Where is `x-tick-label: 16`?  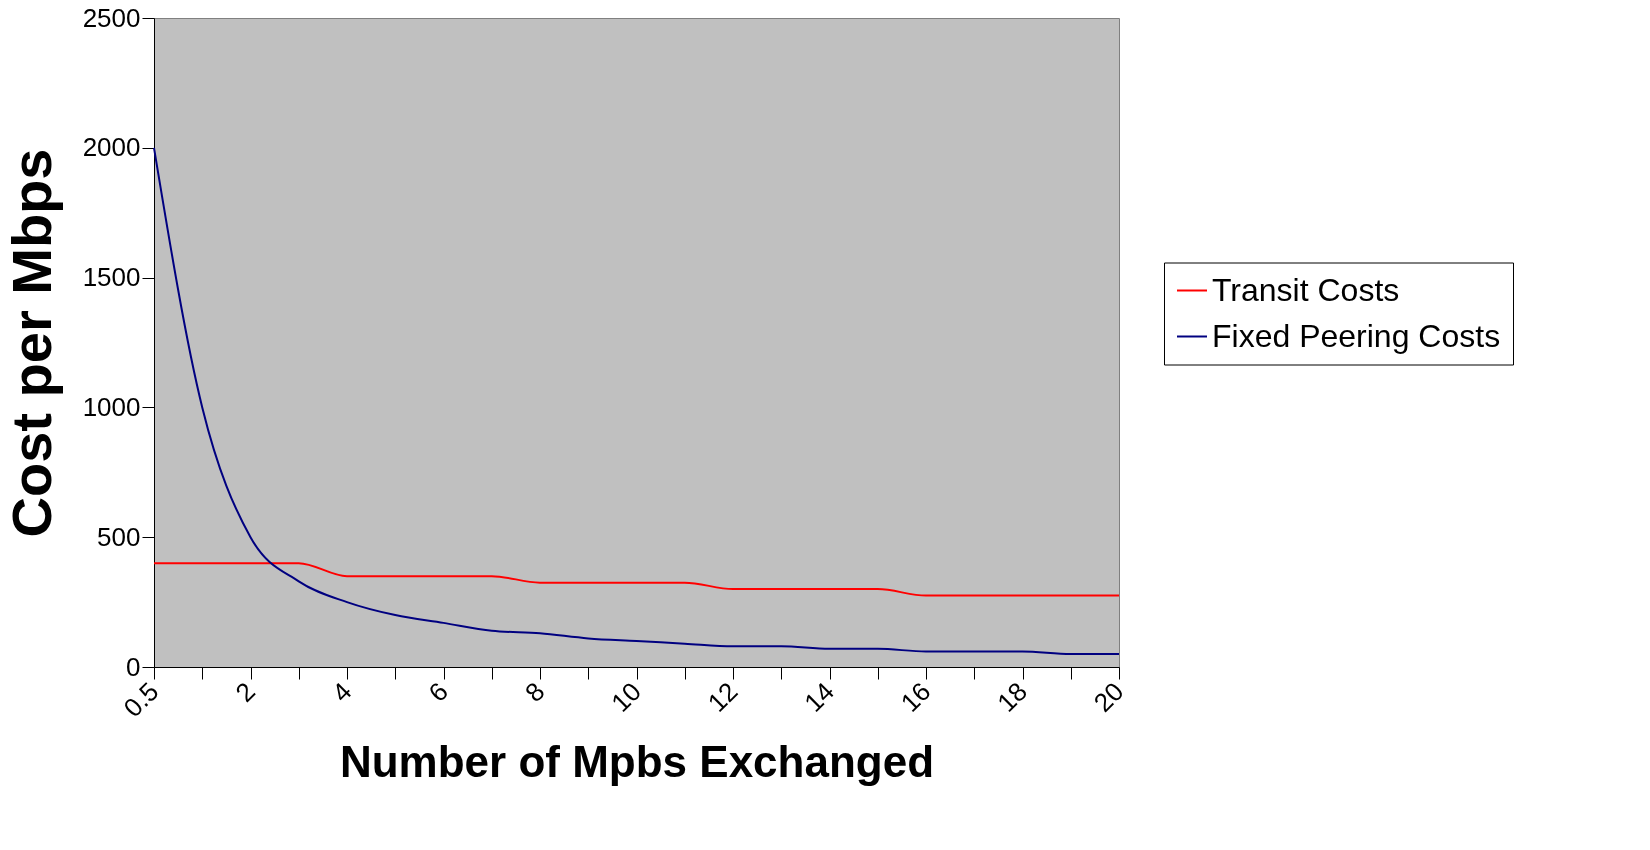
x-tick-label: 16 is located at coordinates (915, 697).